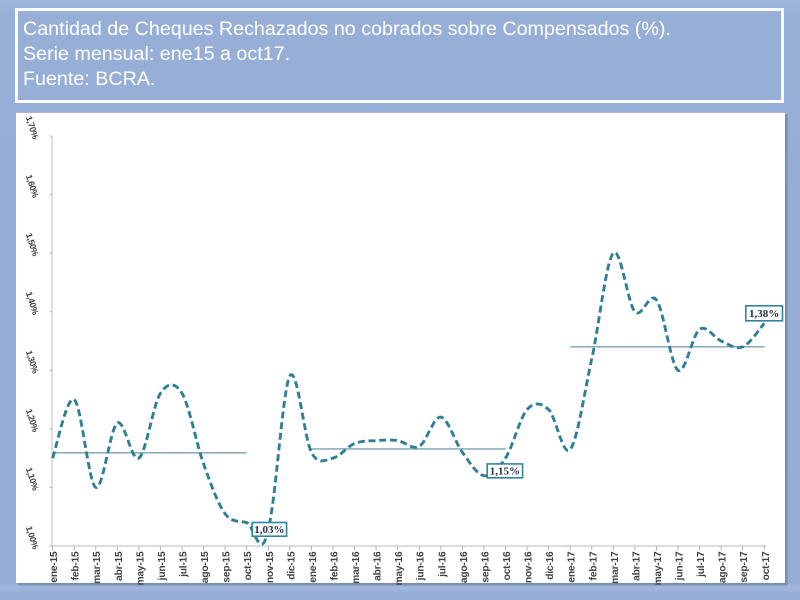 Image resolution: width=800 pixels, height=600 pixels. Describe the element at coordinates (764, 314) in the screenshot. I see `svg-text: 1,38%` at that location.